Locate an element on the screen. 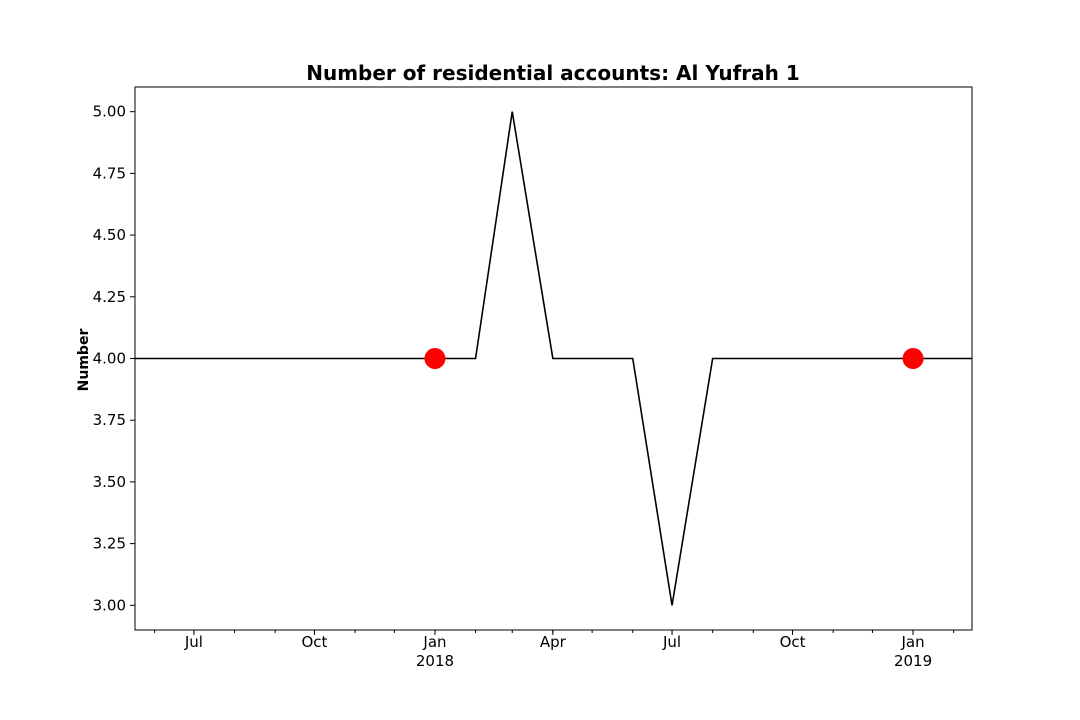 The height and width of the screenshot is (720, 1080). y-tick-label: 3.50 is located at coordinates (109, 482).